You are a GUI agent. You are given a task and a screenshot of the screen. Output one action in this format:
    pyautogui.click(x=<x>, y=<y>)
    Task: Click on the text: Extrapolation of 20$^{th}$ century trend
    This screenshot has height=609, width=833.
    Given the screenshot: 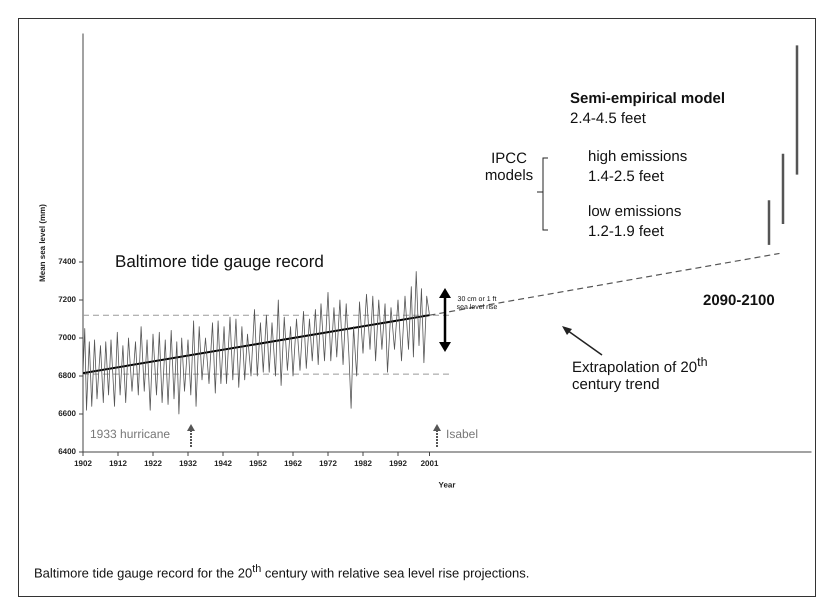 What is the action you would take?
    pyautogui.click(x=640, y=374)
    